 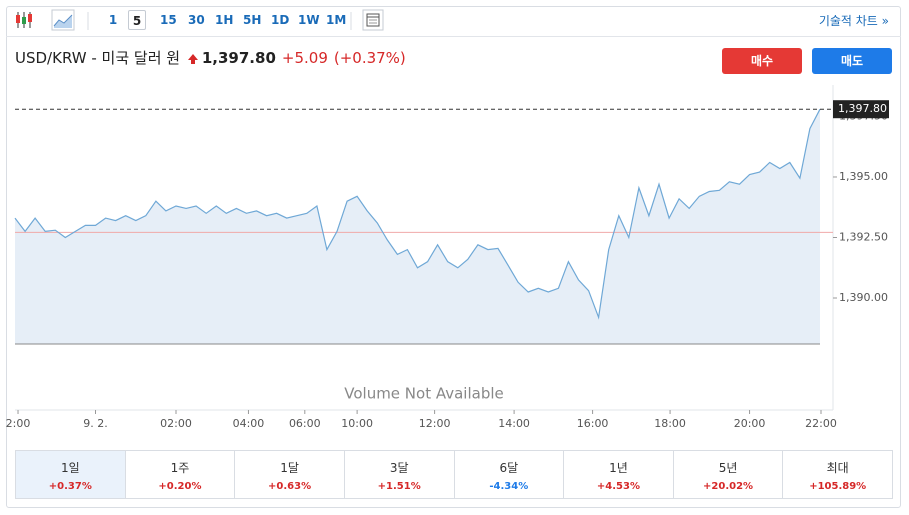 I want to click on y-tick-label: 1,390.00, so click(x=863, y=297).